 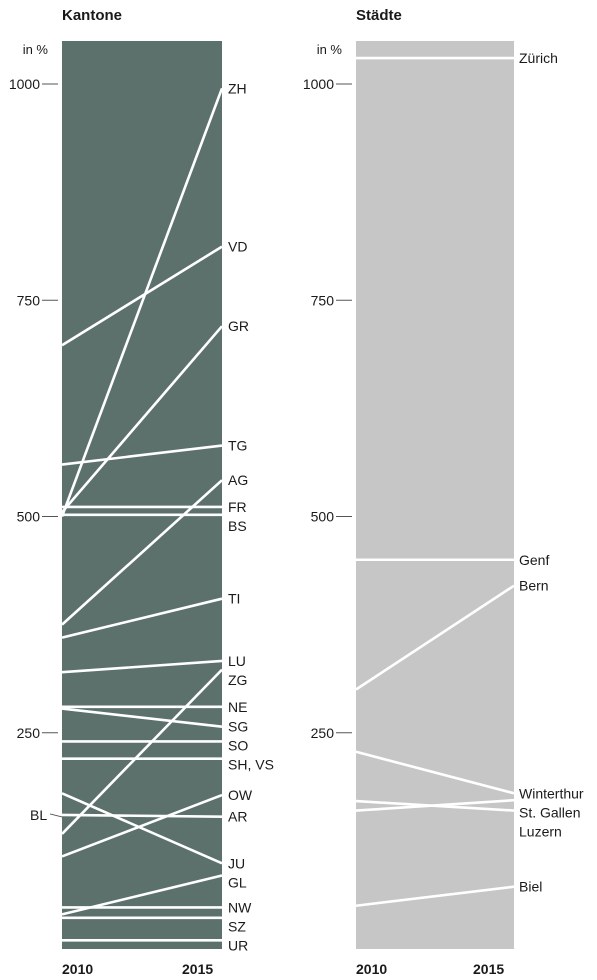 I want to click on kantone-annotation-bl: BL, so click(x=38, y=815).